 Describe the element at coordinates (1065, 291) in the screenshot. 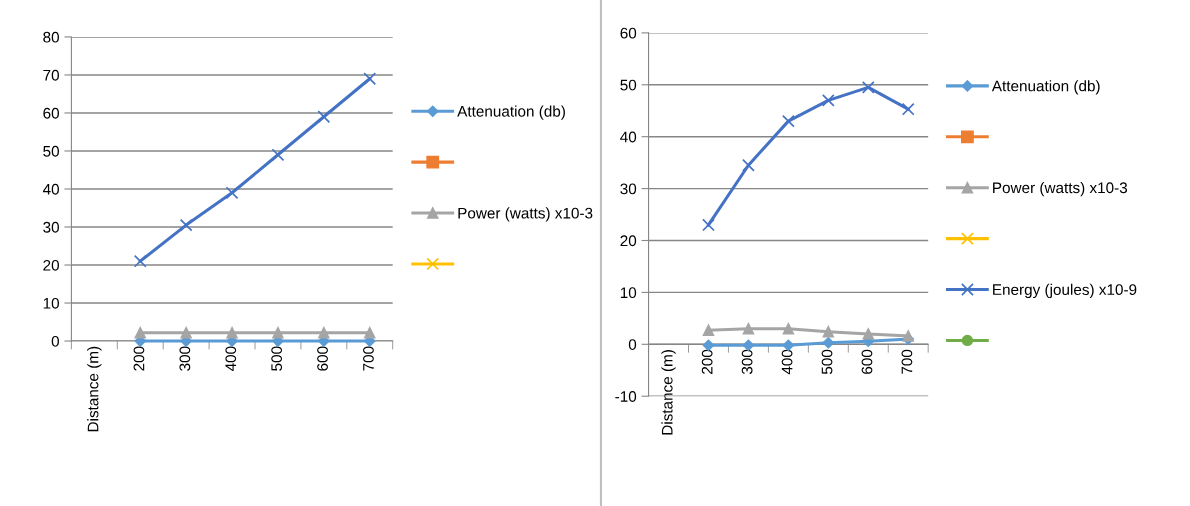

I see `legend-label: Energy (joules) x10-9` at that location.